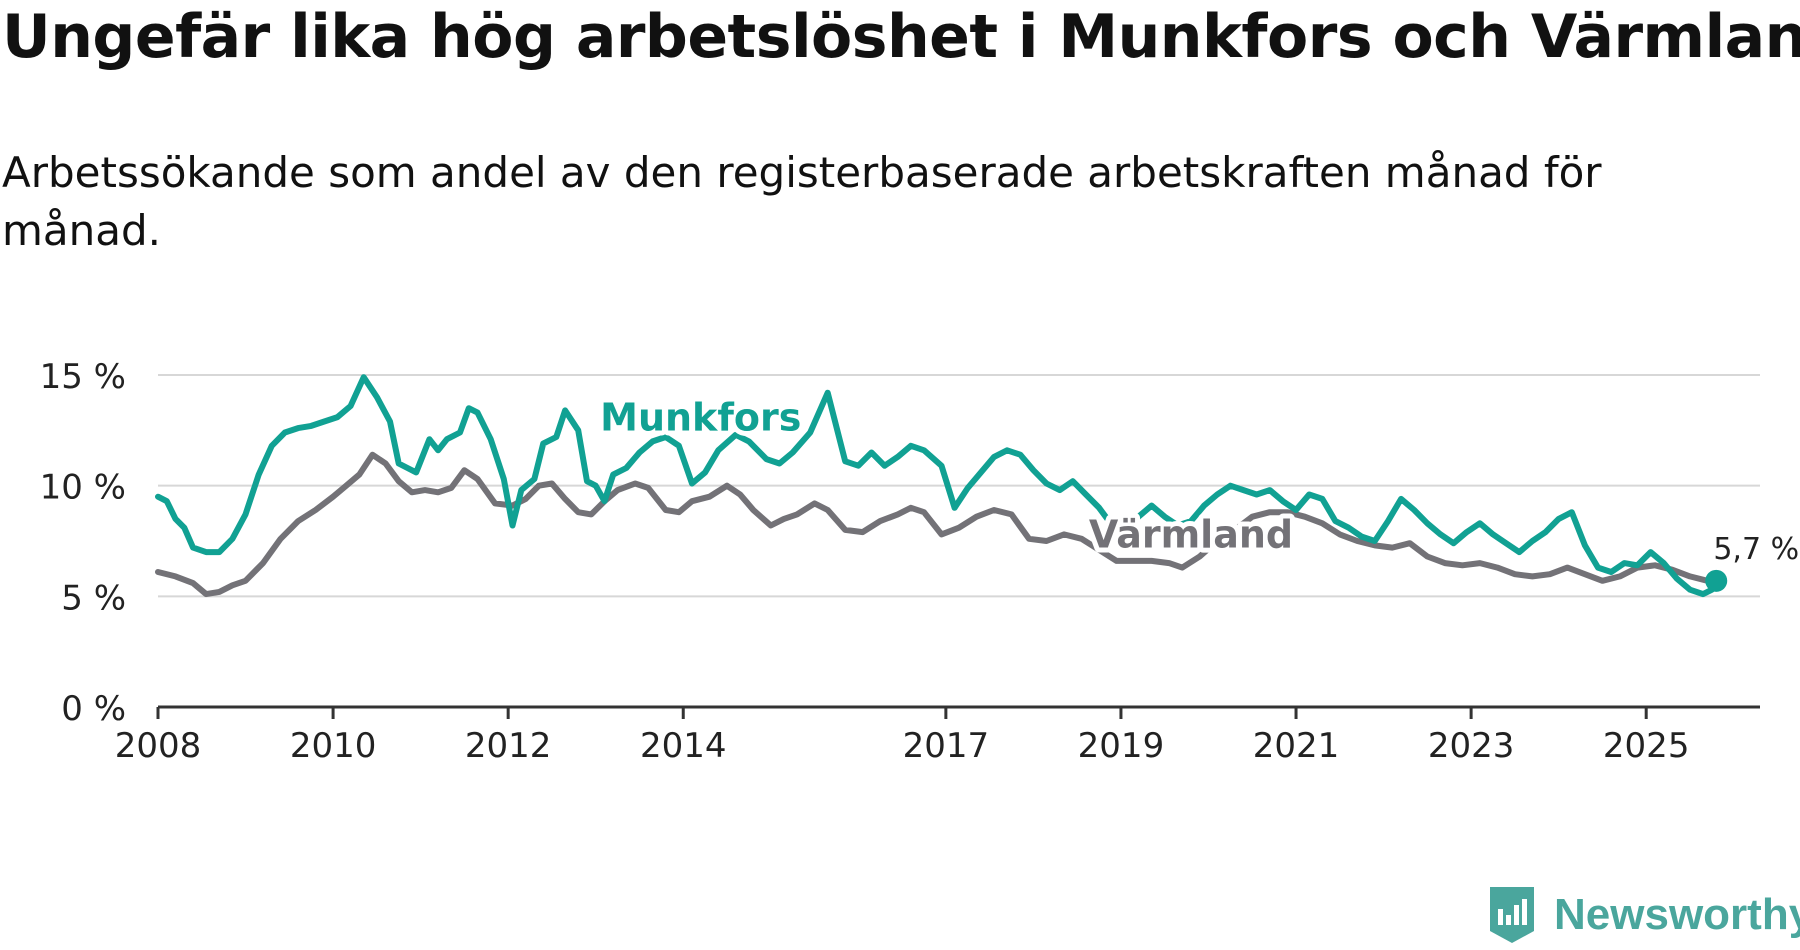  I want to click on series-label-munkfors: Munkfors, so click(700, 417).